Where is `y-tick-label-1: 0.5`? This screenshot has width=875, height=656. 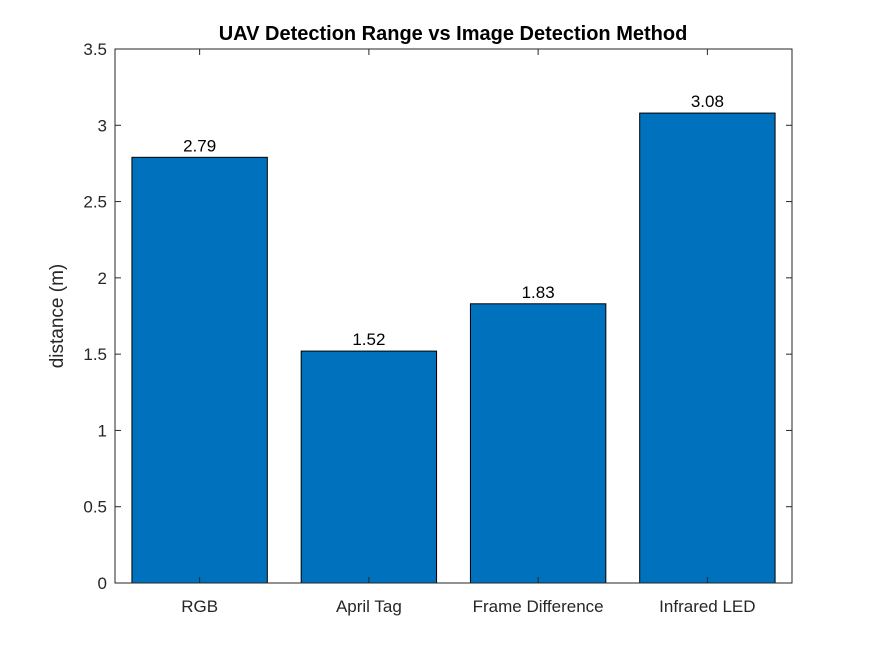 y-tick-label-1: 0.5 is located at coordinates (95, 507).